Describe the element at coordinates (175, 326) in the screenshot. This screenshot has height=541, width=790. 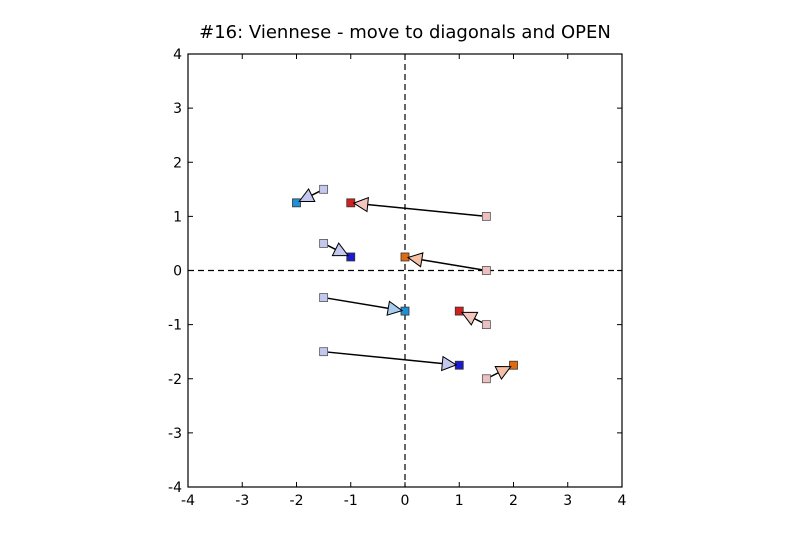
I see `y-tick-label: -1` at that location.